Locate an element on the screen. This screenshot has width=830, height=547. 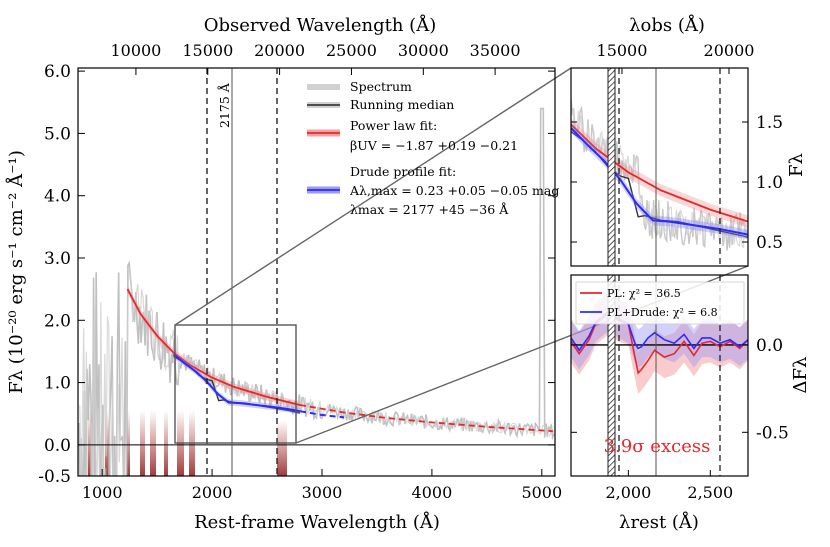
main-x-axis: 1000 2000 3000 4000 5000 is located at coordinates (322, 485).